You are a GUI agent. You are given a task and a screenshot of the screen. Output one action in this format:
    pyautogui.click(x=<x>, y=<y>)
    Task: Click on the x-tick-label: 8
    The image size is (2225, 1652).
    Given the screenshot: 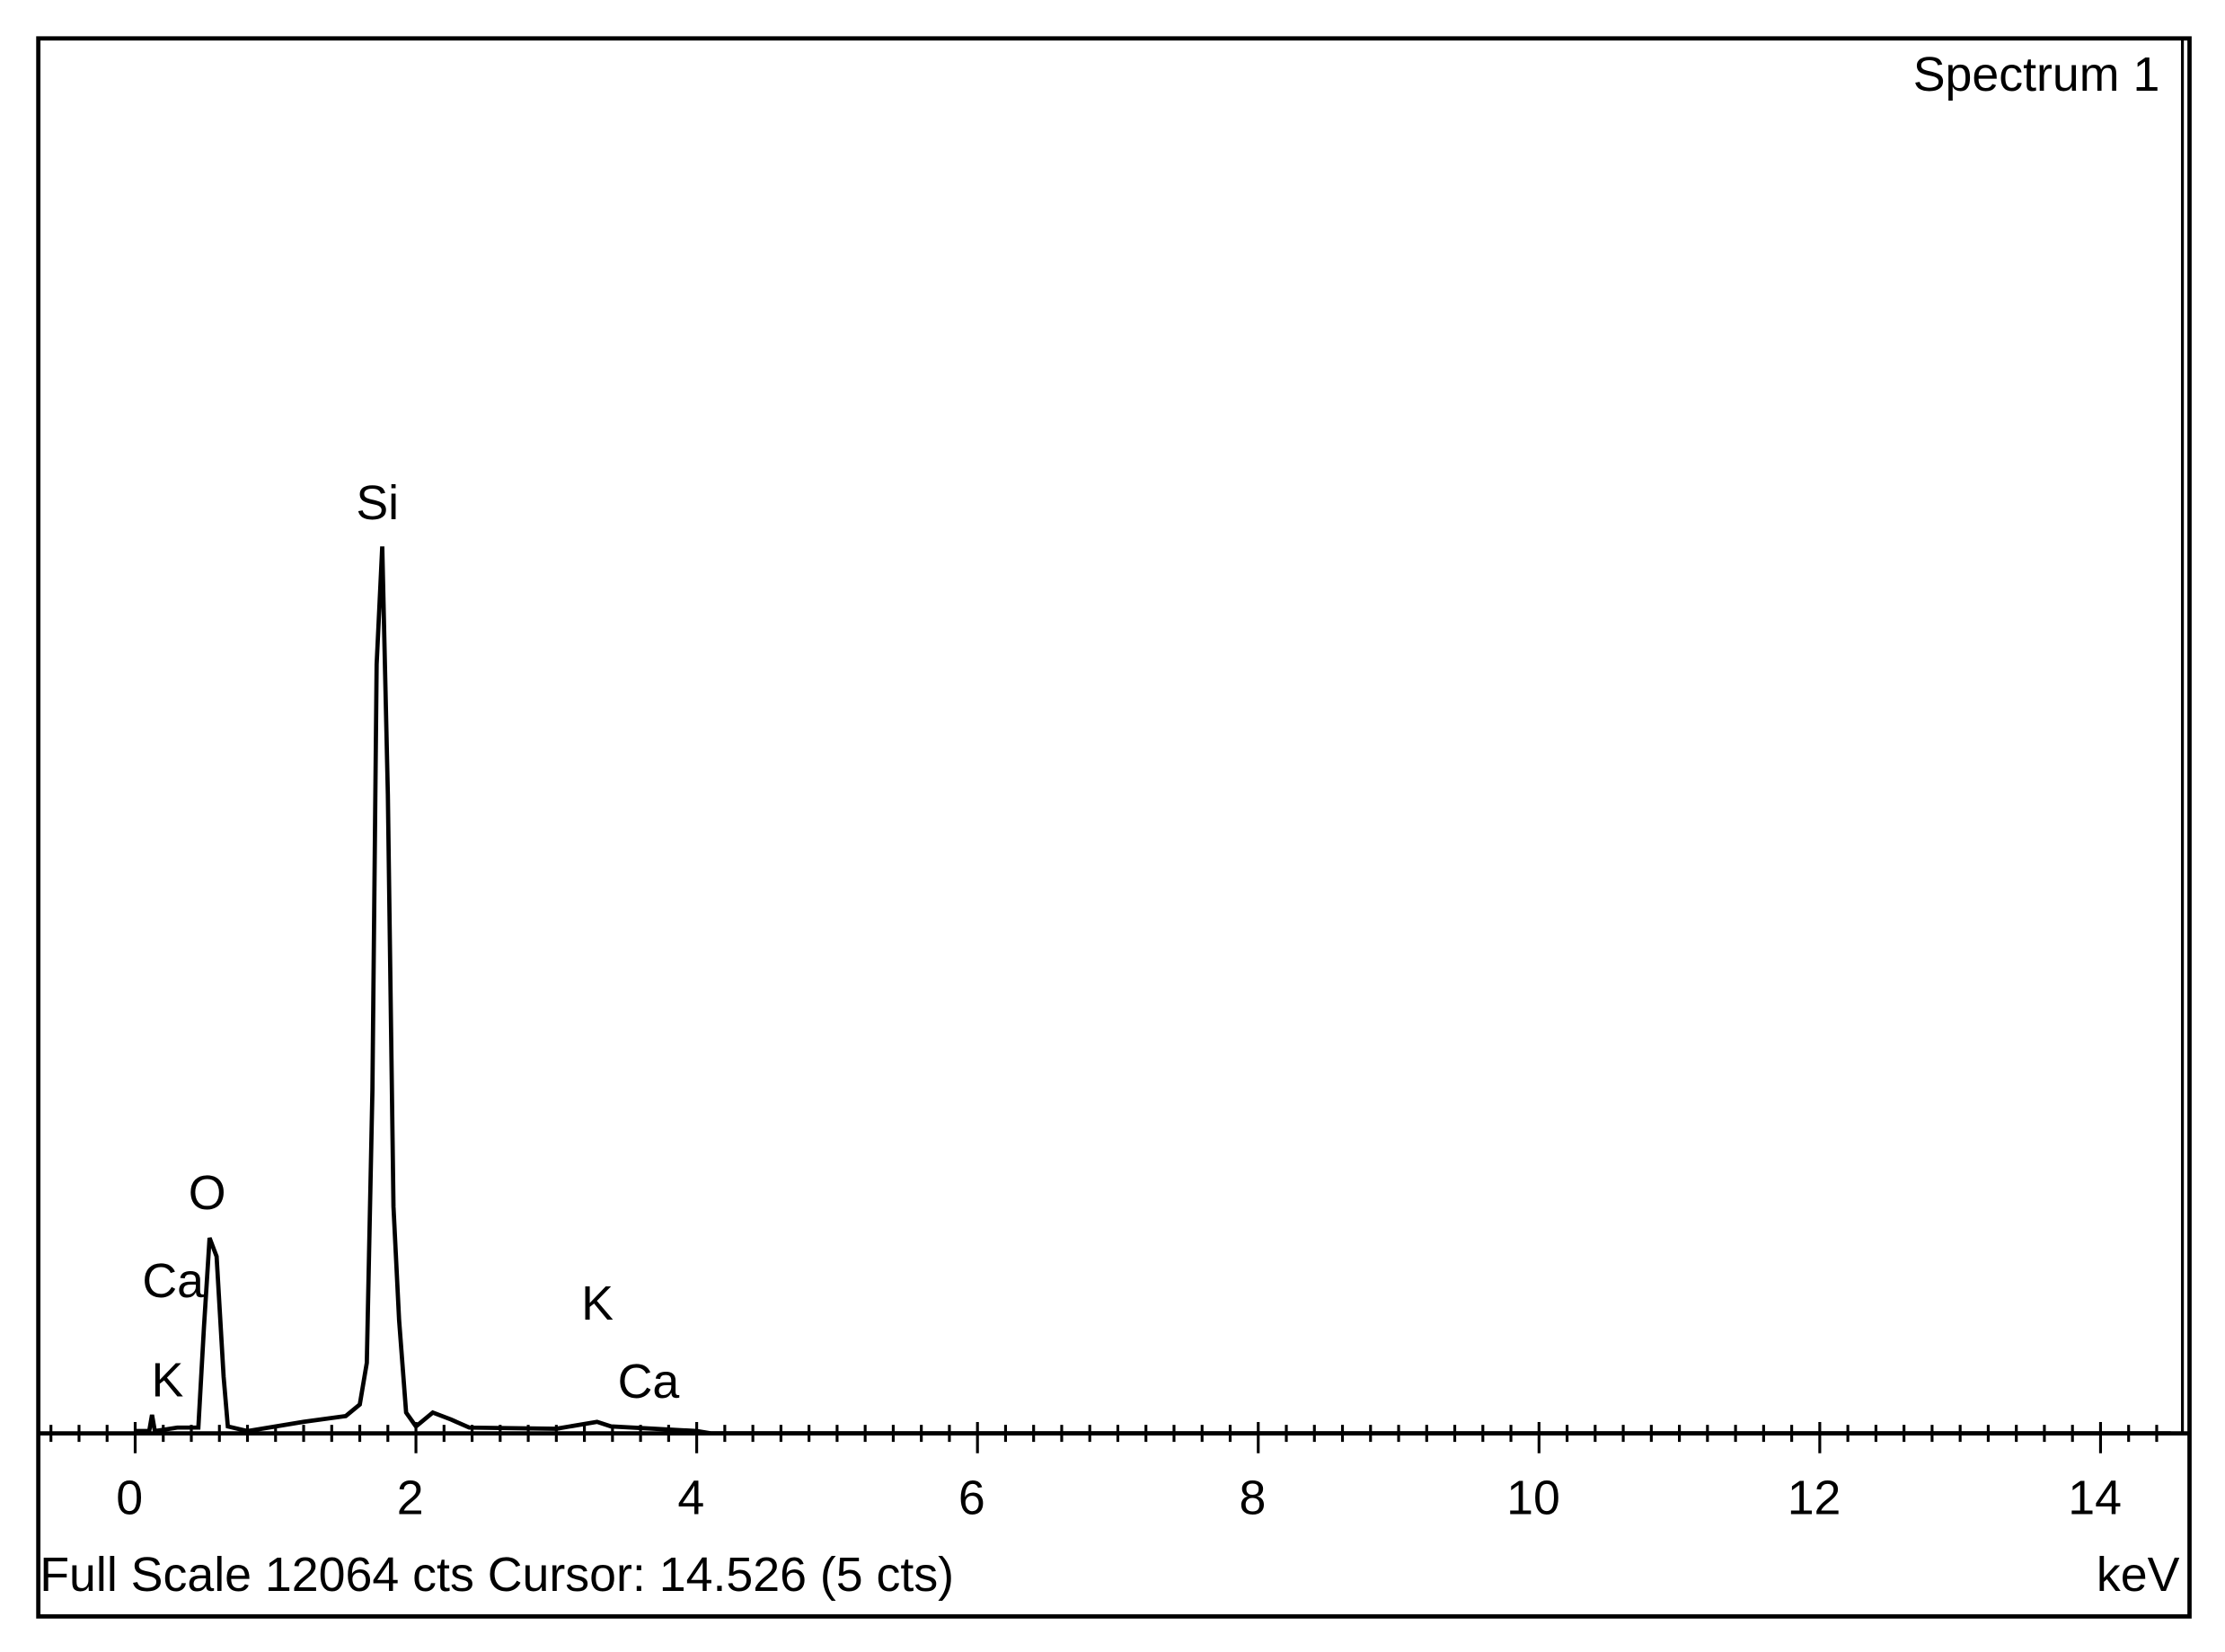 What is the action you would take?
    pyautogui.click(x=1252, y=1498)
    